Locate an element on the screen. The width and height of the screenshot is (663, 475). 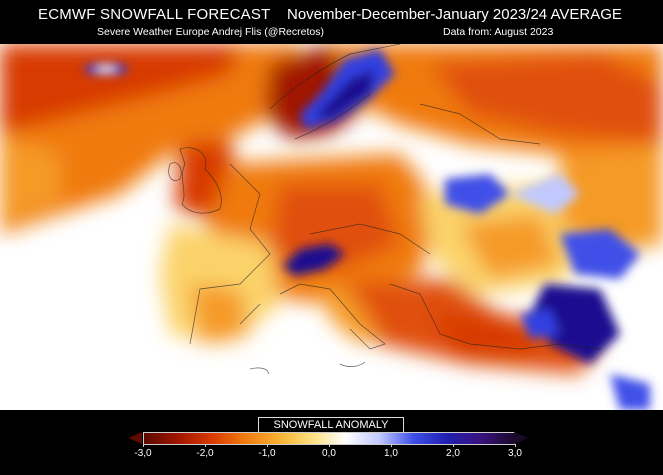
legend-tick-label: -3,0 is located at coordinates (143, 453).